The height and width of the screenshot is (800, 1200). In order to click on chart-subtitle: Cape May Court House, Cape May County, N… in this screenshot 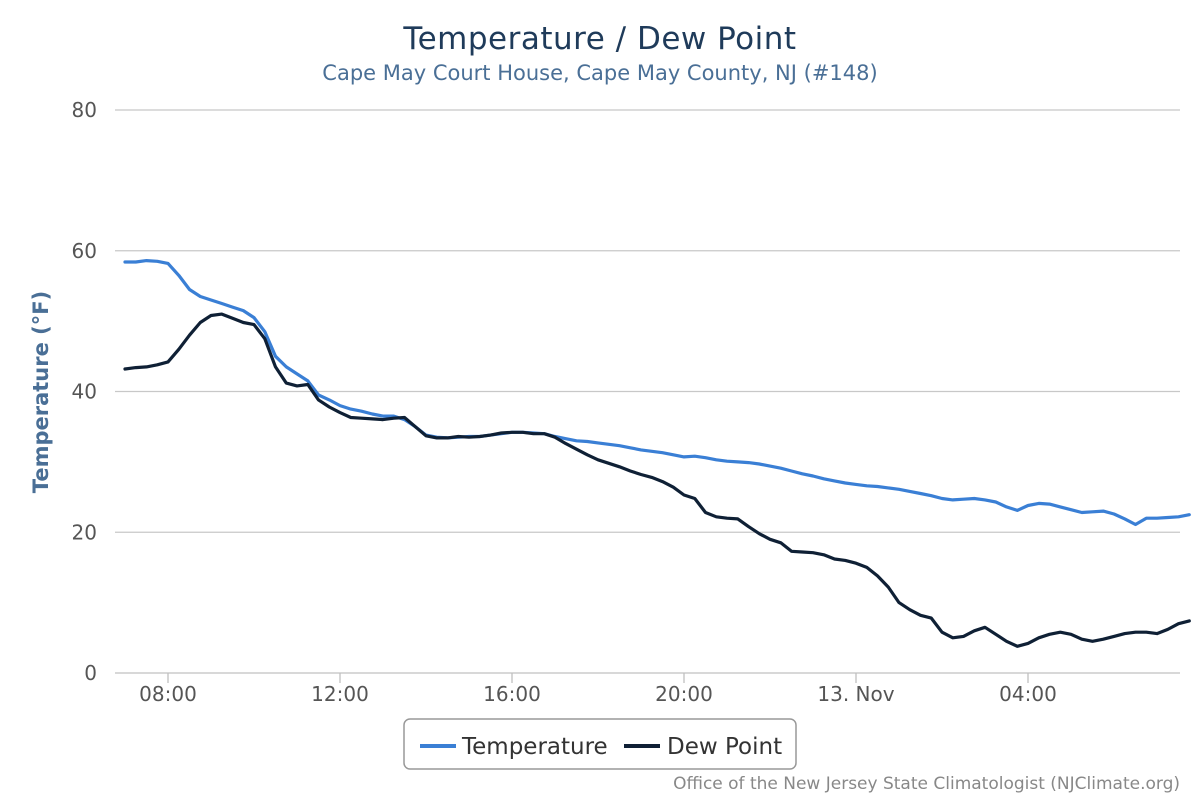, I will do `click(599, 73)`.